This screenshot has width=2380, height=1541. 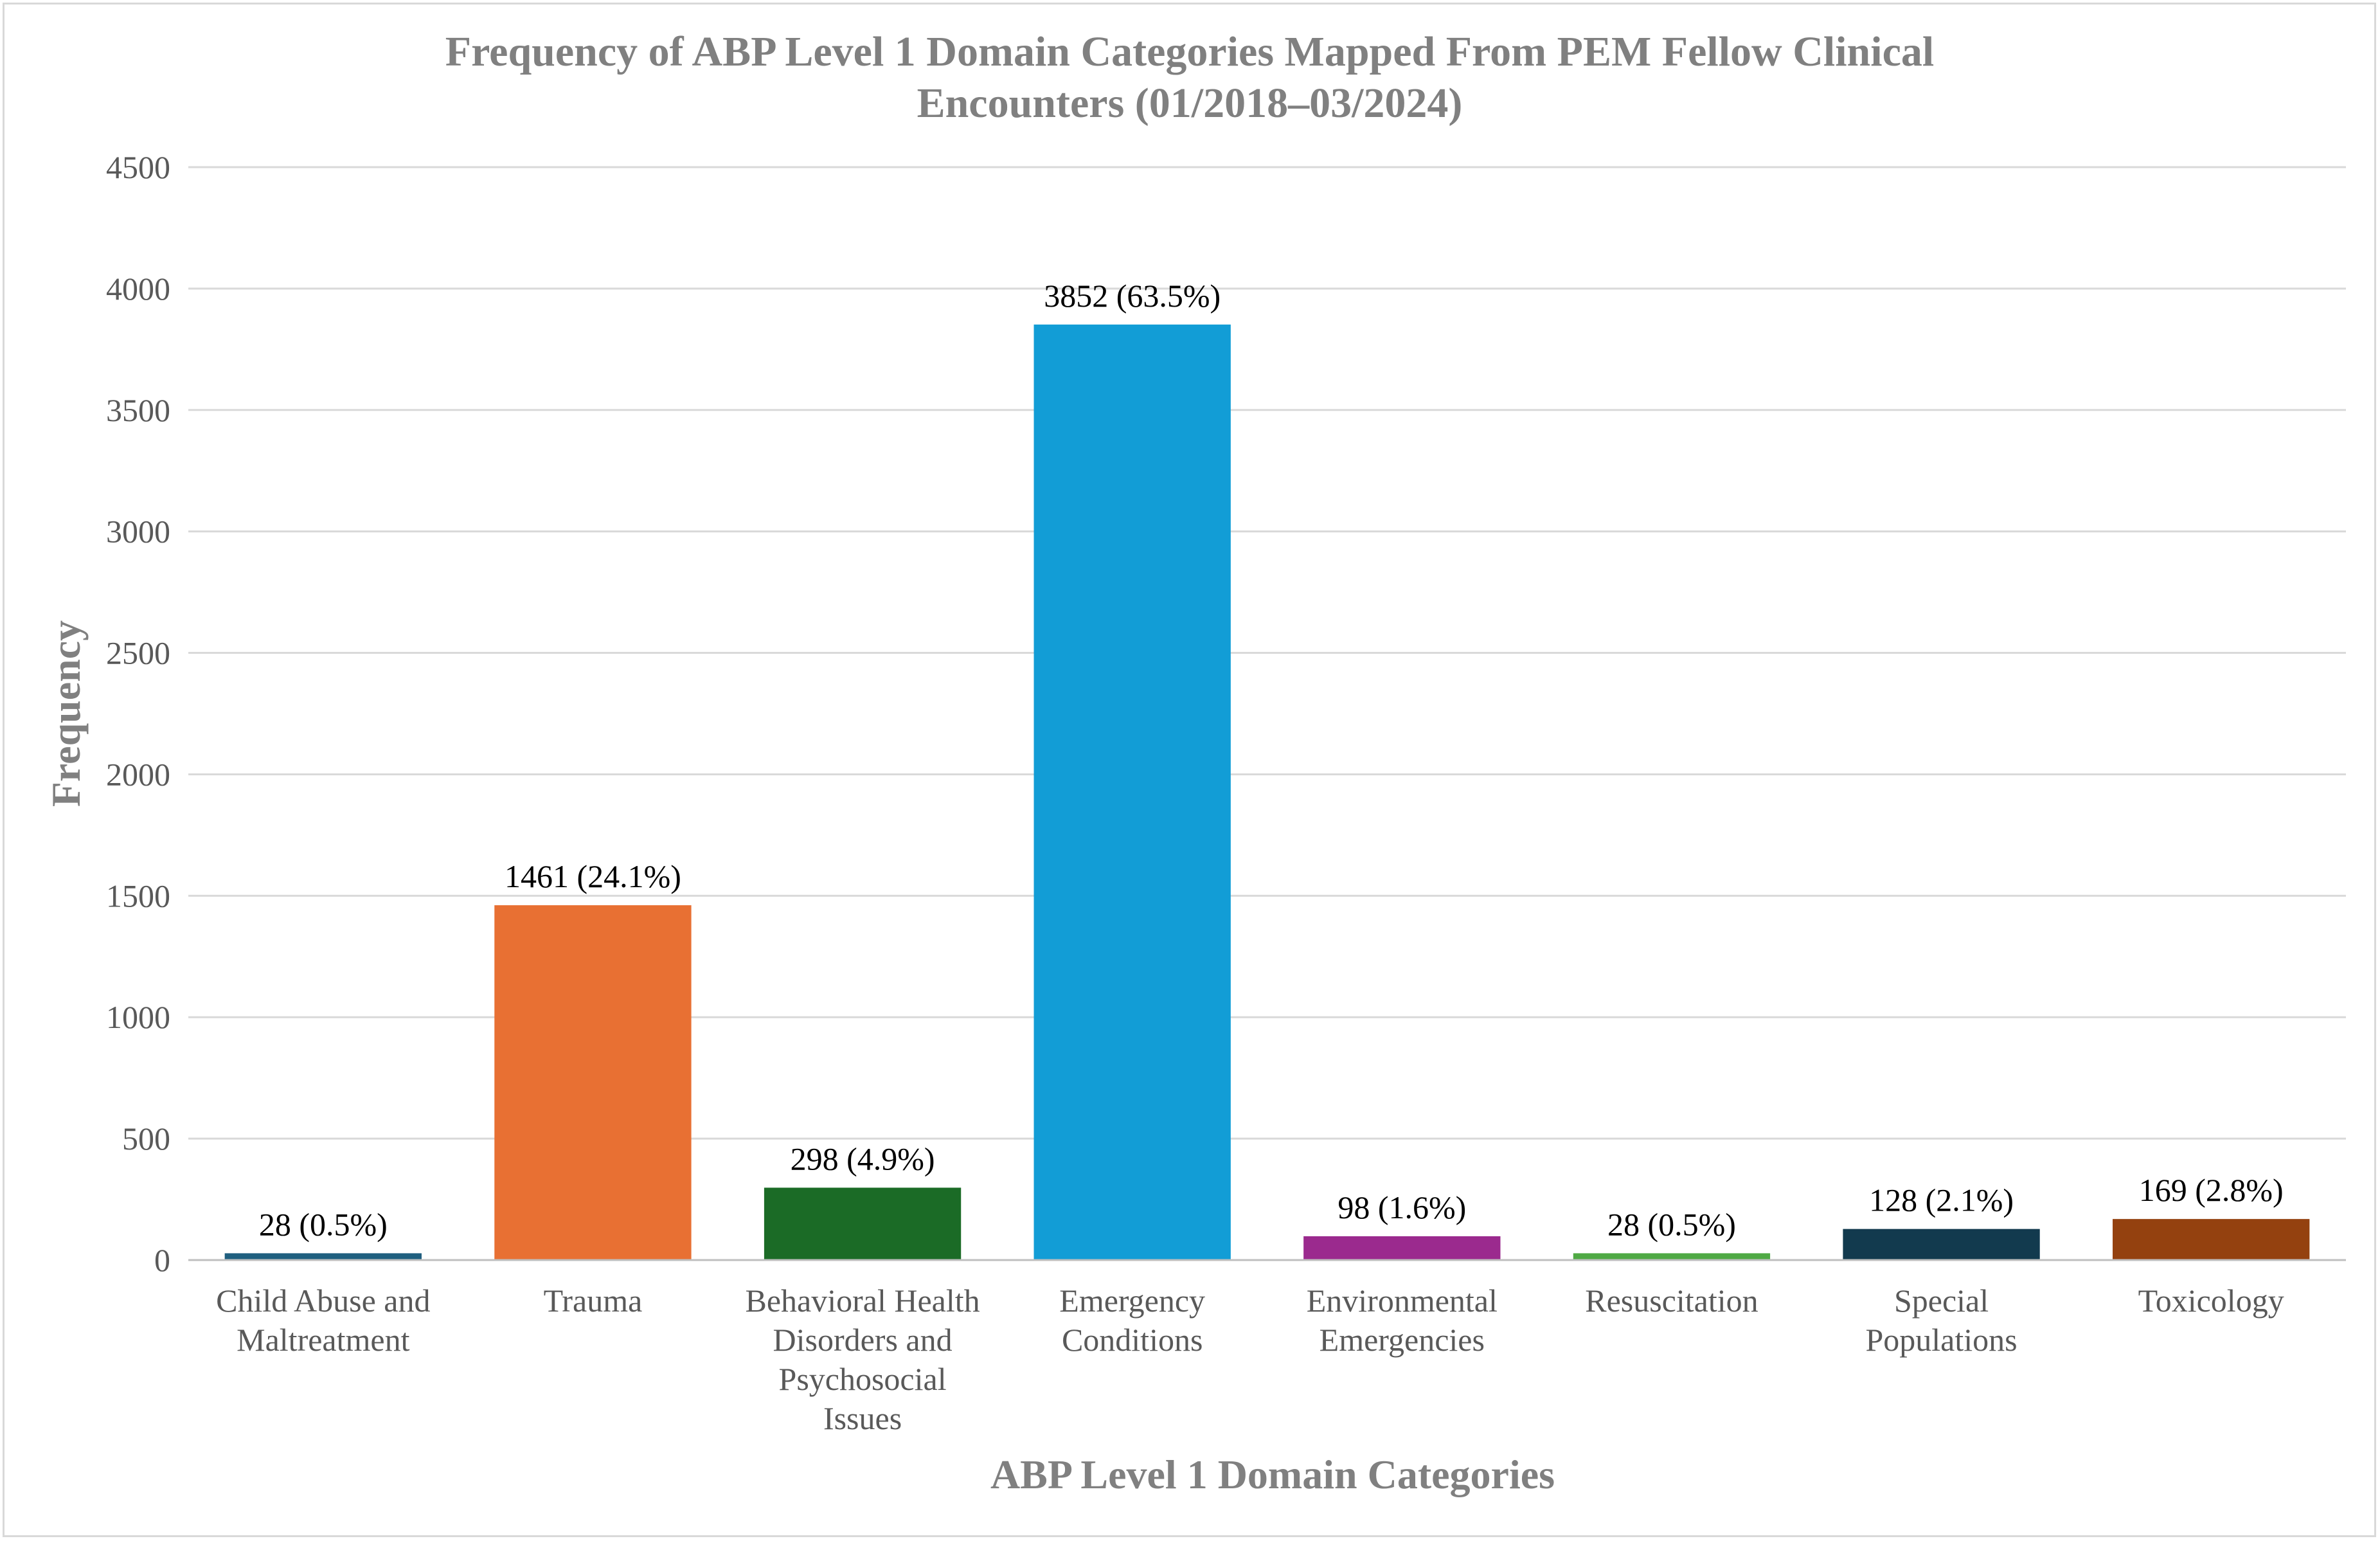 What do you see at coordinates (593, 876) in the screenshot?
I see `data-label: 1461 (24.1%)` at bounding box center [593, 876].